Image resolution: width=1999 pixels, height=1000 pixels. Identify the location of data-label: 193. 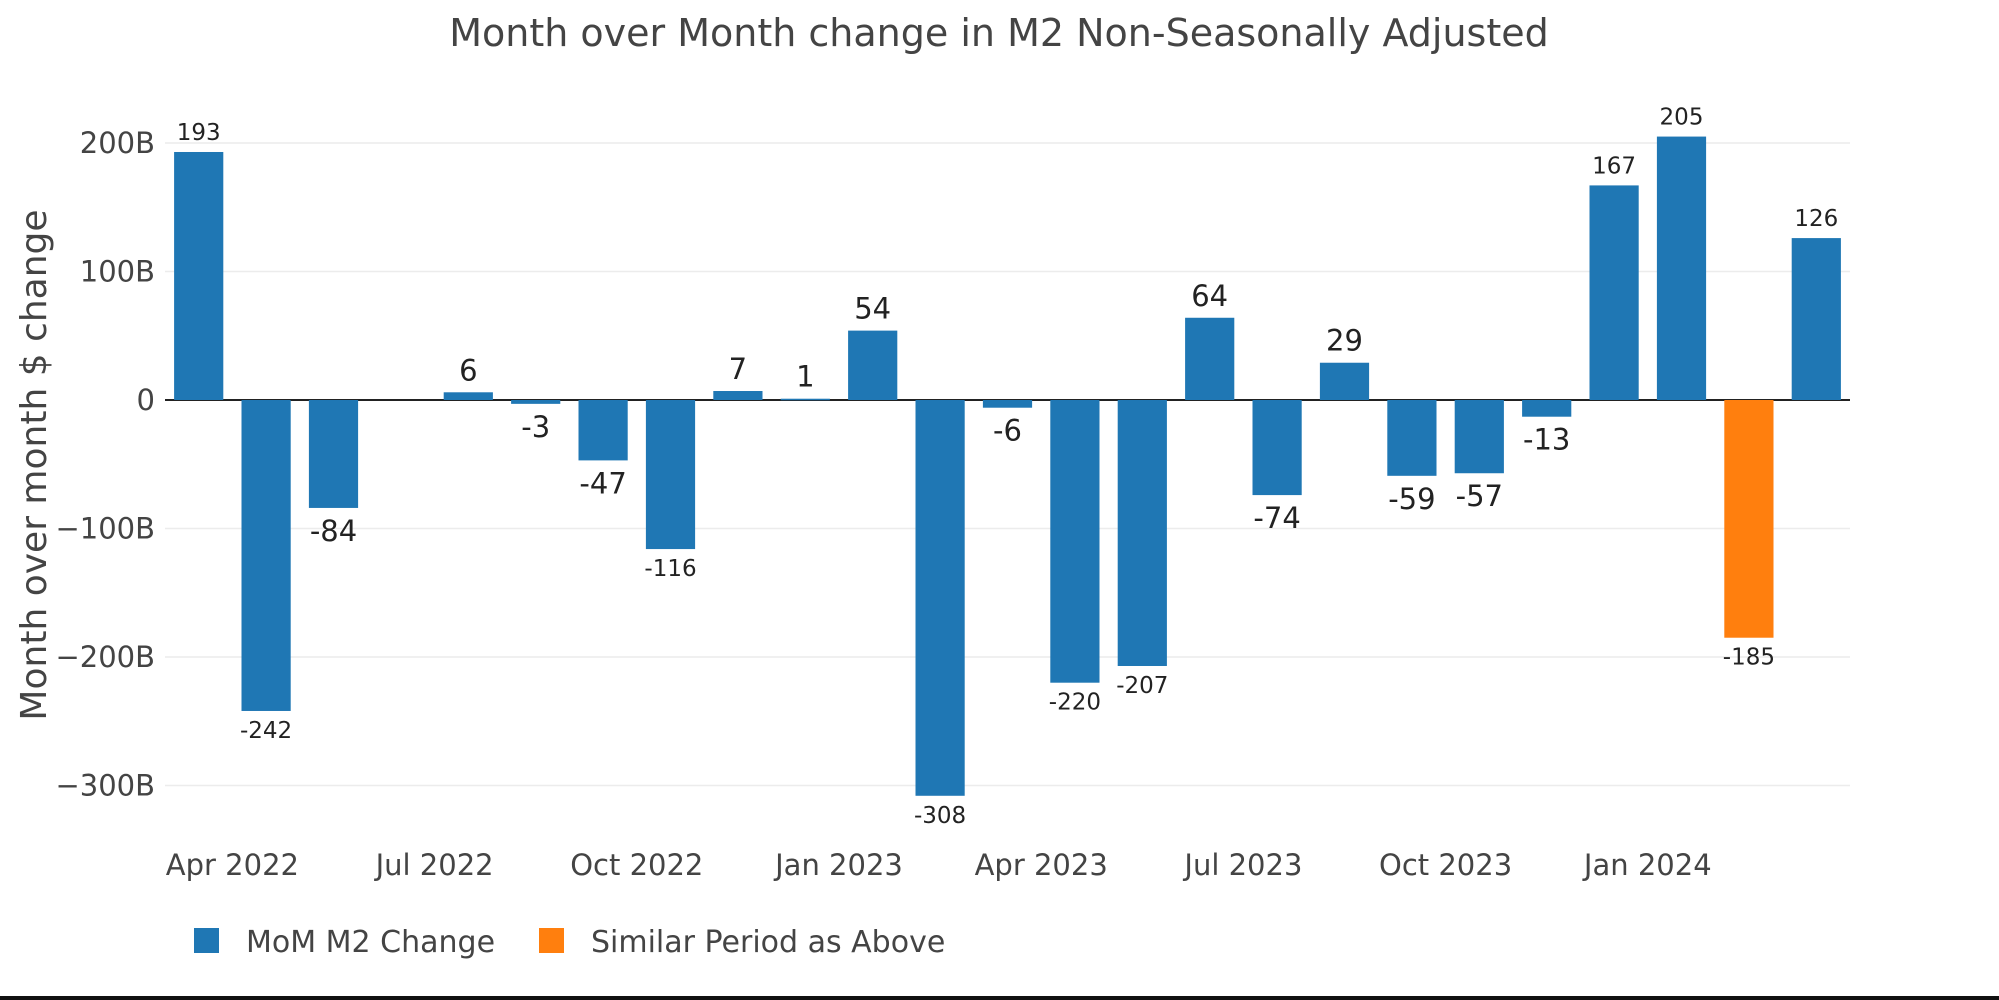
(199, 133).